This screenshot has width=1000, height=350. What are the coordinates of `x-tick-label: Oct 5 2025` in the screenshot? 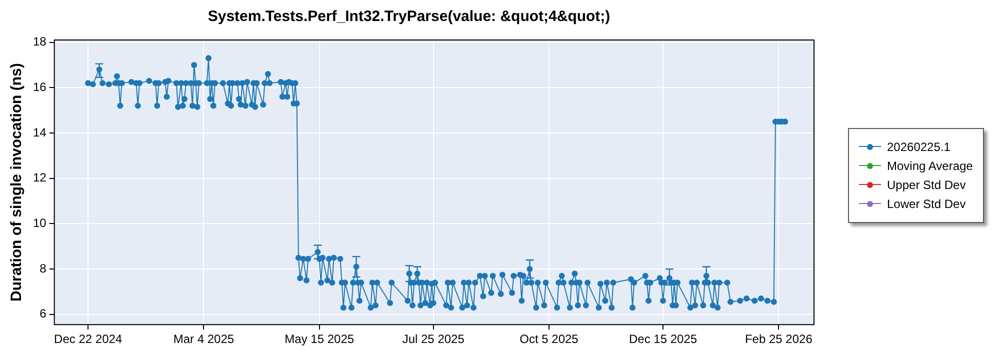 It's located at (549, 339).